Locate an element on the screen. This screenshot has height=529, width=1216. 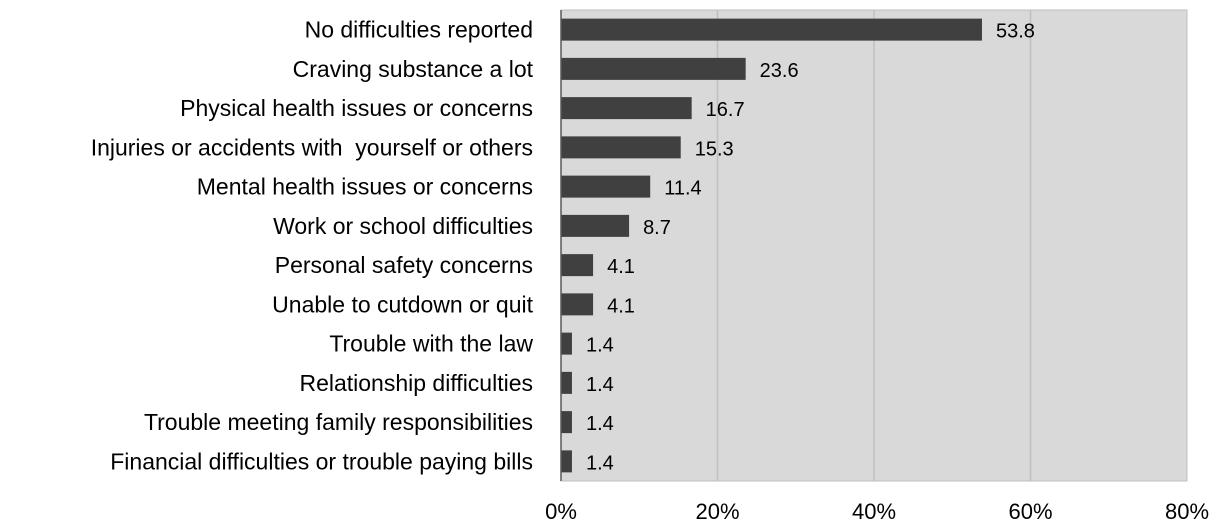
category-label: Work or school difficulties is located at coordinates (403, 226).